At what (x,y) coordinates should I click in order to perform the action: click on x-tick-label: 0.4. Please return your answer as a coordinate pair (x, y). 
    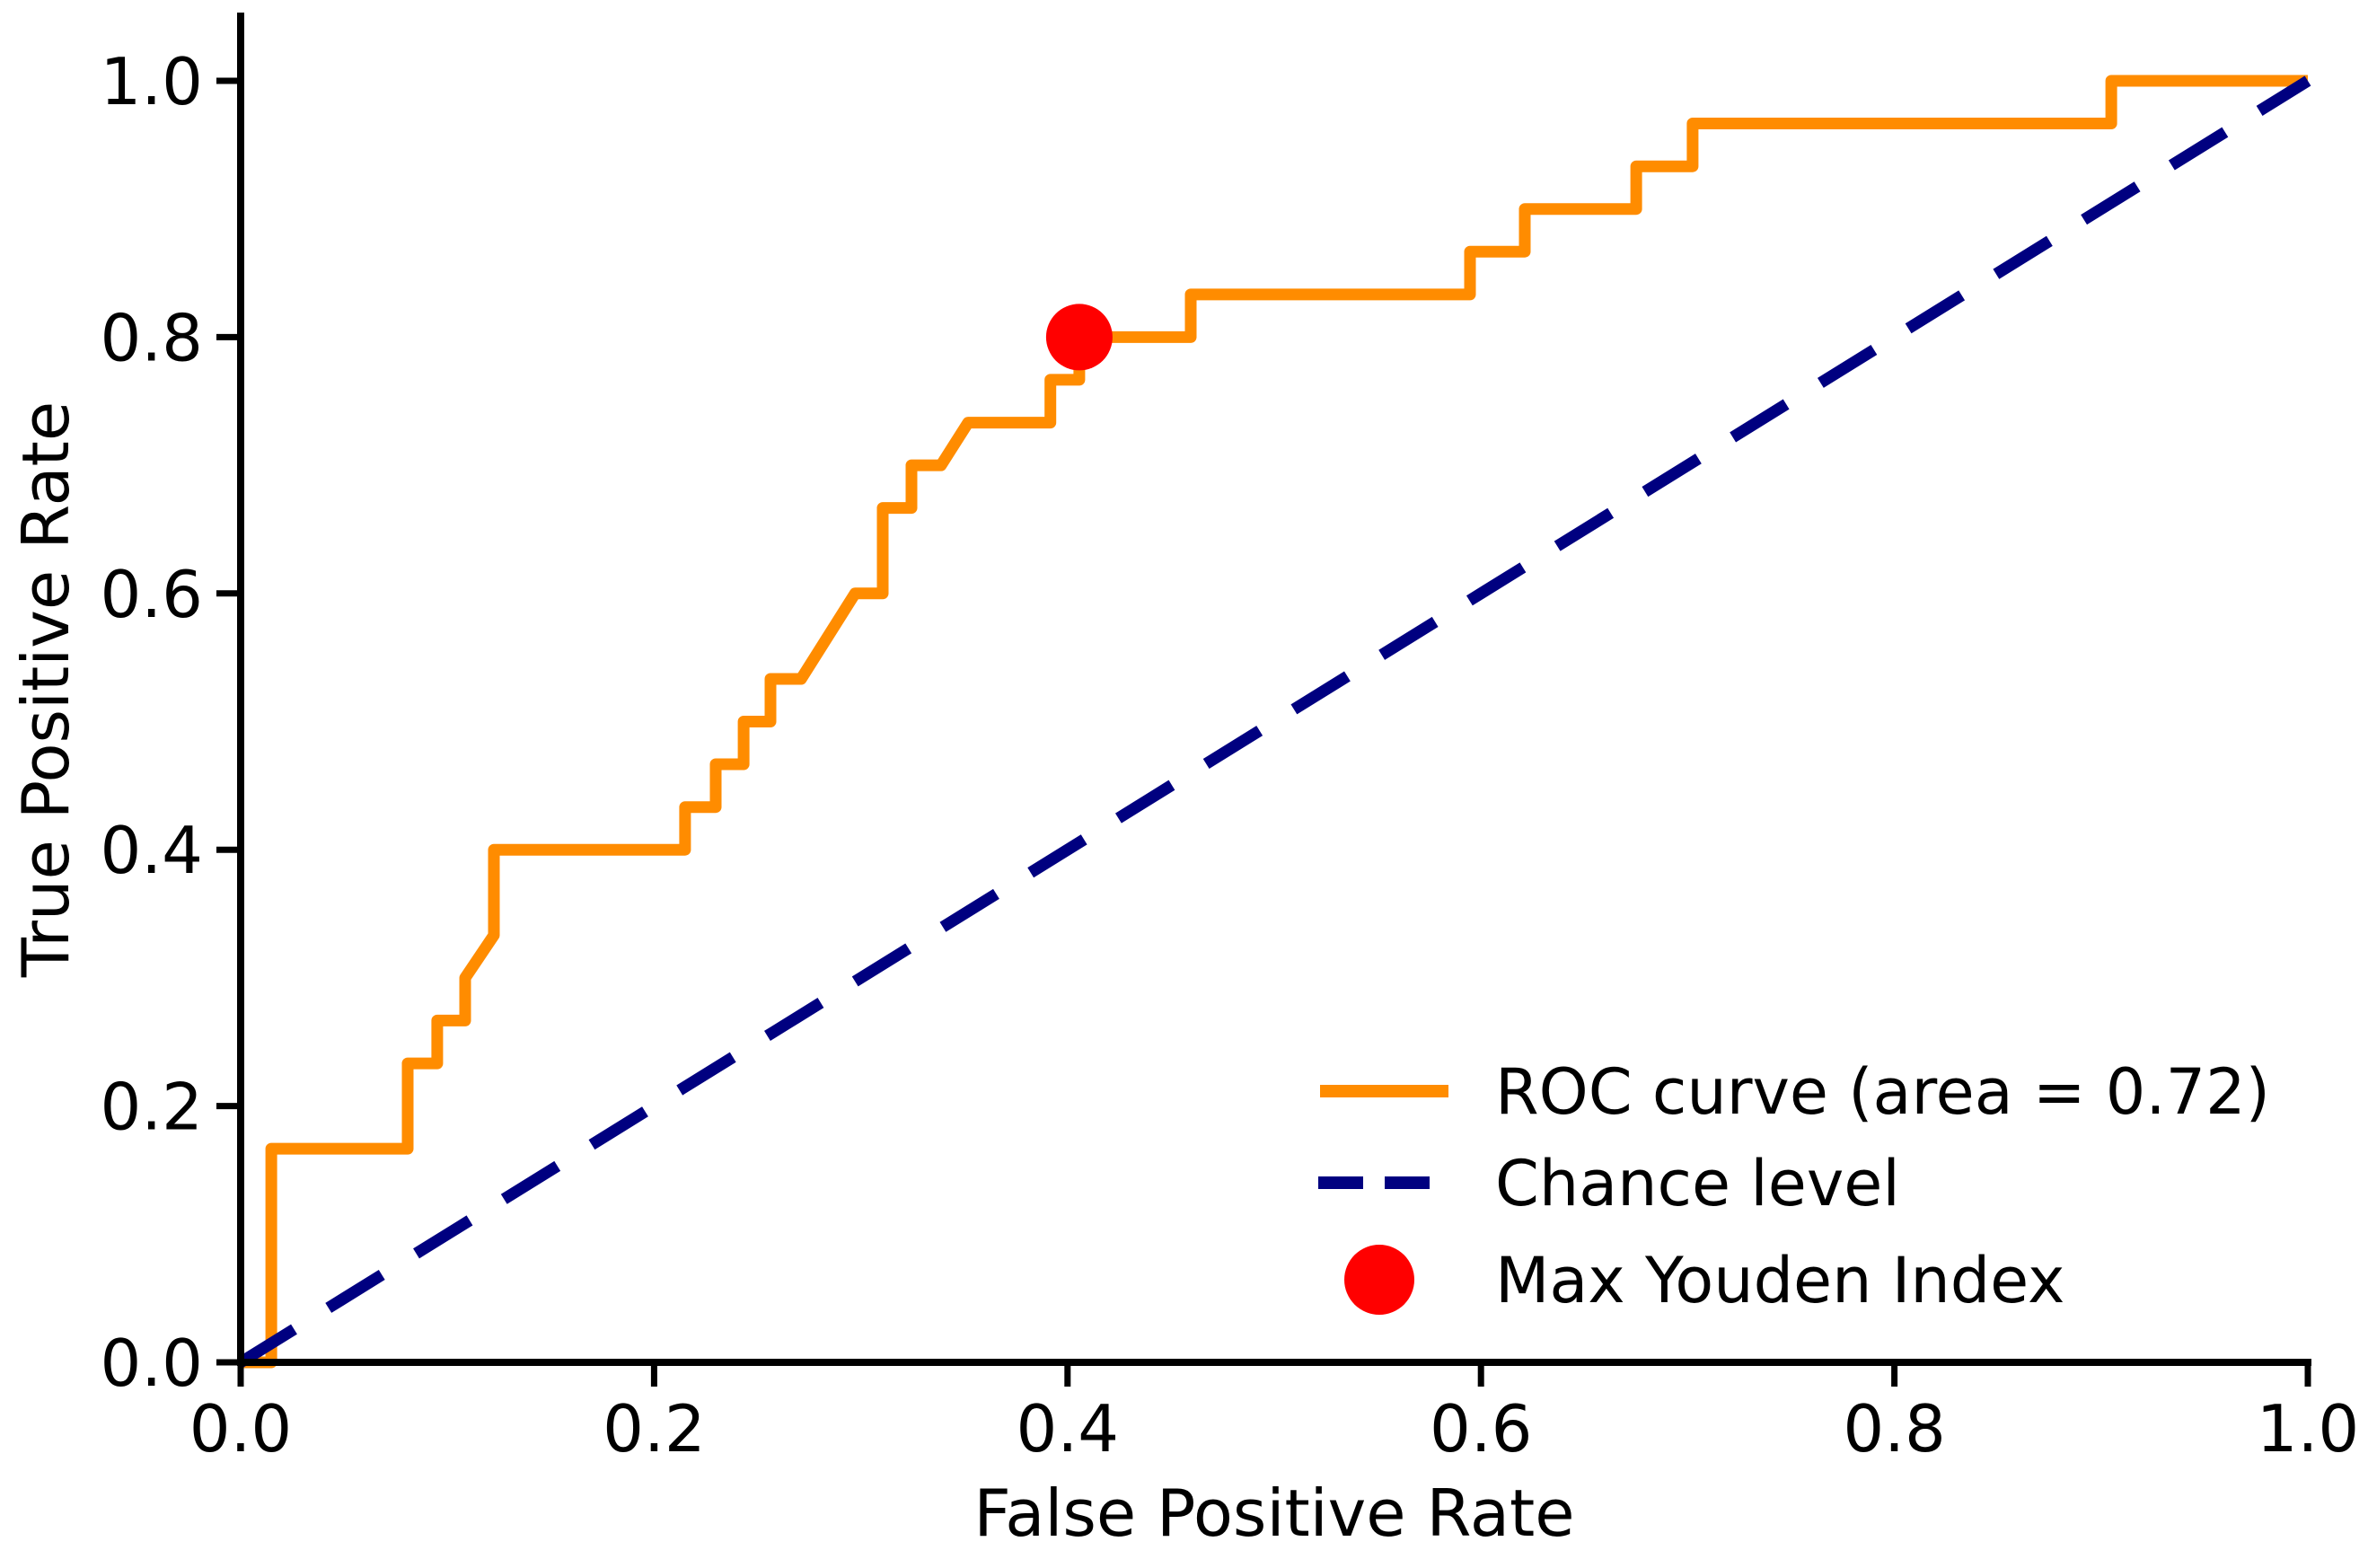
    Looking at the image, I should click on (1068, 1429).